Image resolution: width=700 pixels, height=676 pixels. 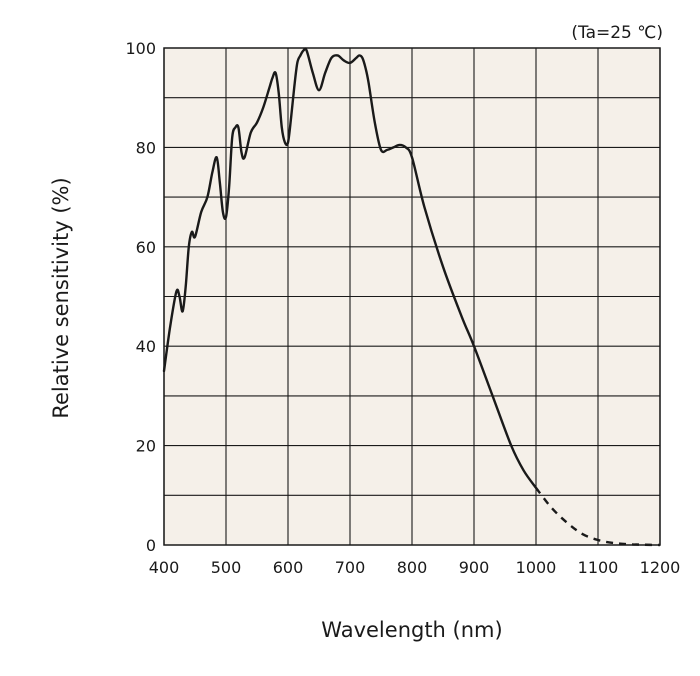 What do you see at coordinates (598, 567) in the screenshot?
I see `x-tick-label: 1100` at bounding box center [598, 567].